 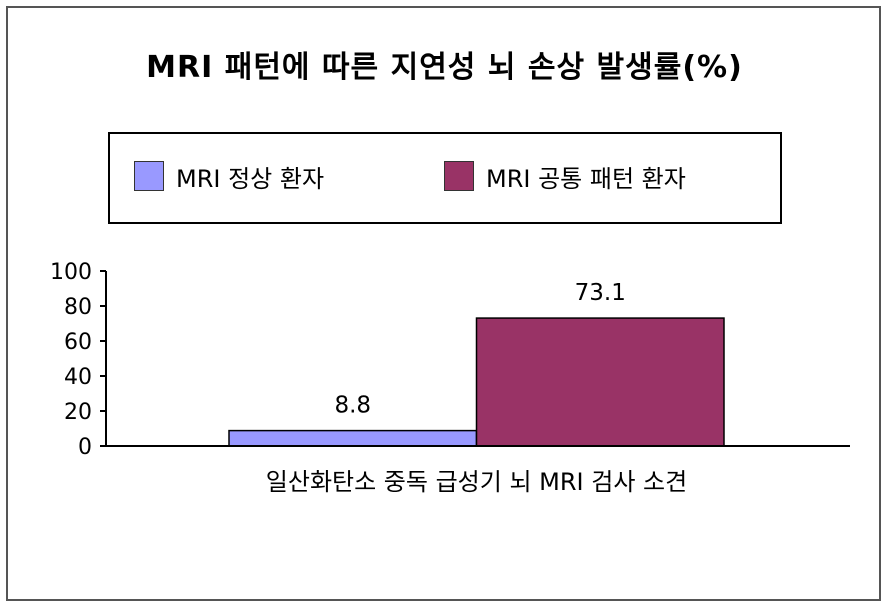 What do you see at coordinates (250, 178) in the screenshot?
I see `legend-label-normal: MRI 정상 환자` at bounding box center [250, 178].